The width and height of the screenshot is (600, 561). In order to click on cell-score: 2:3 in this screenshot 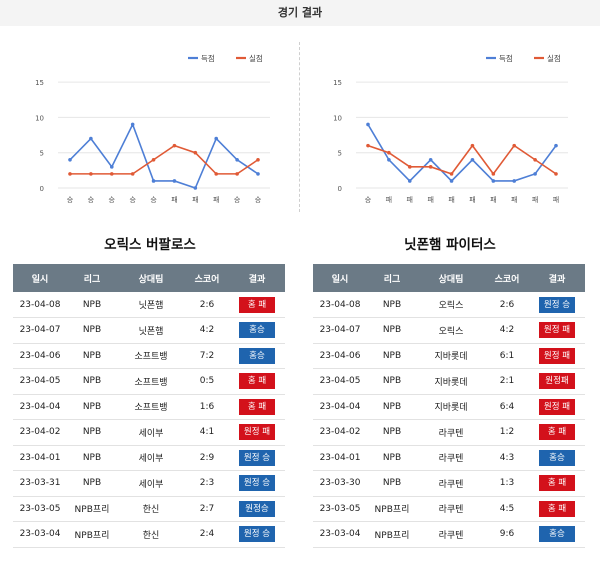, I will do `click(207, 483)`.